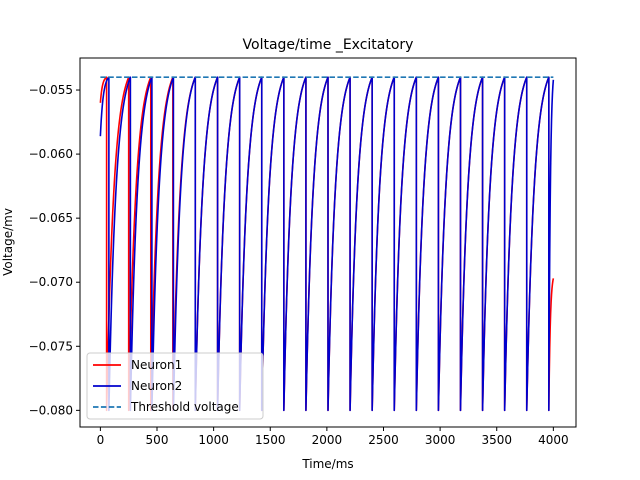  I want to click on legend: Neuron1 Neuron2 Threshold voltage, so click(175, 386).